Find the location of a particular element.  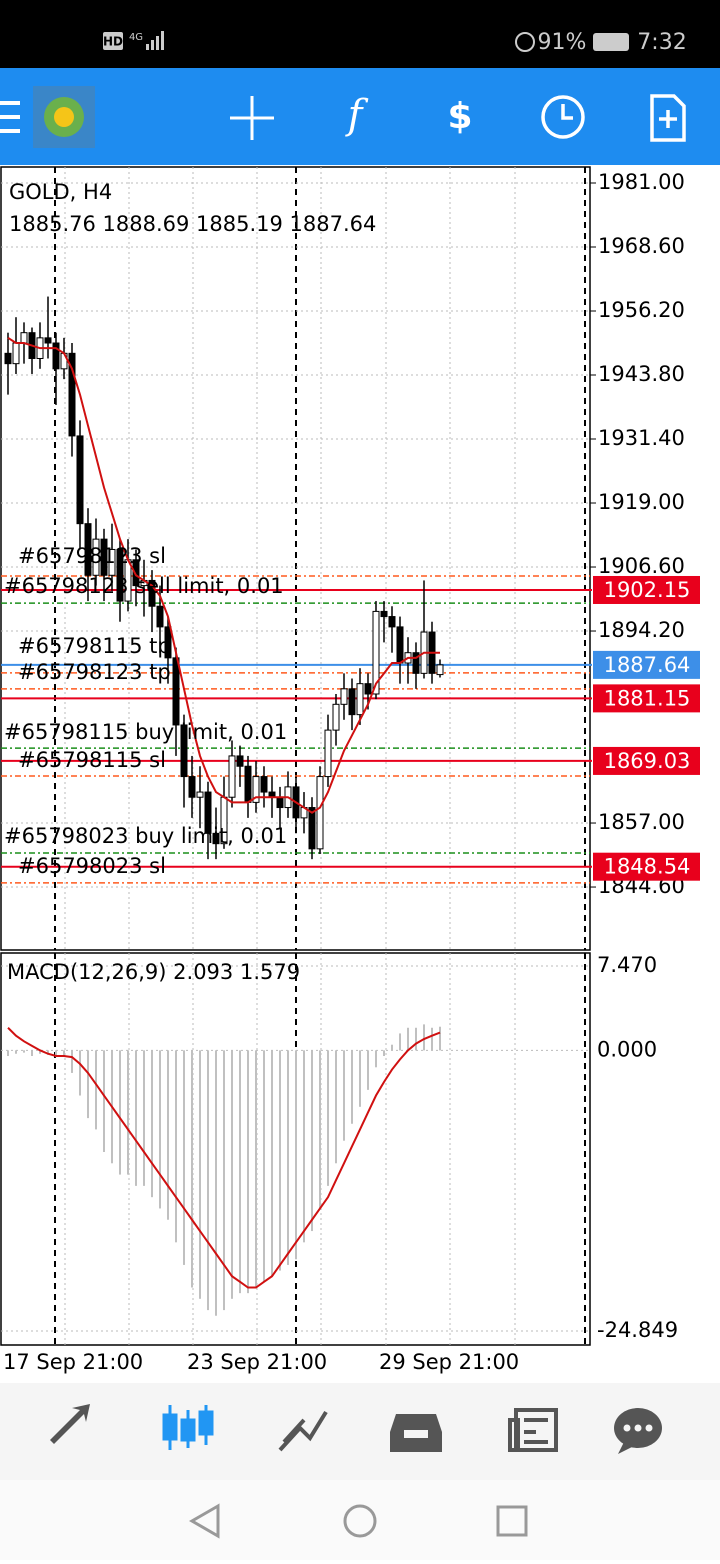

price-box-label: 1848.54 is located at coordinates (647, 867).